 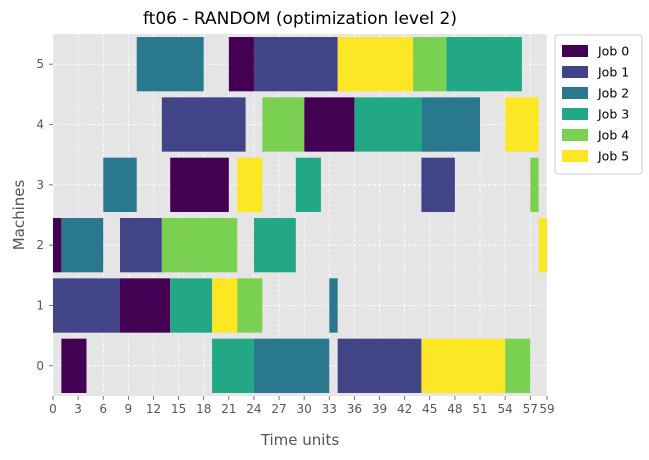 I want to click on x-tick-label: 51, so click(x=479, y=409).